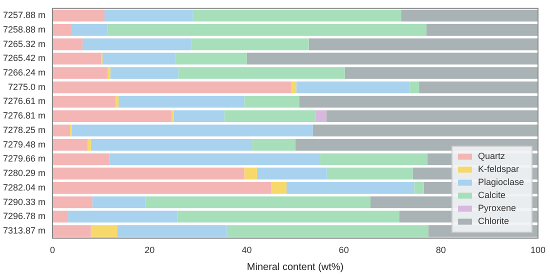  I want to click on x-tick-label: 0, so click(53, 250).